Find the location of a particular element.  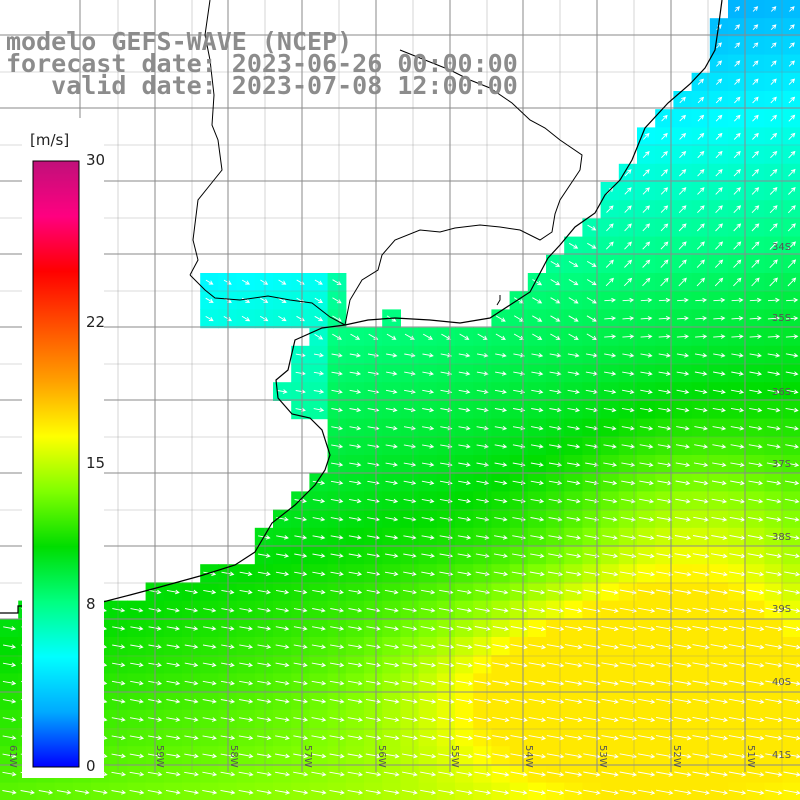

lat-label: 34S is located at coordinates (781, 247).